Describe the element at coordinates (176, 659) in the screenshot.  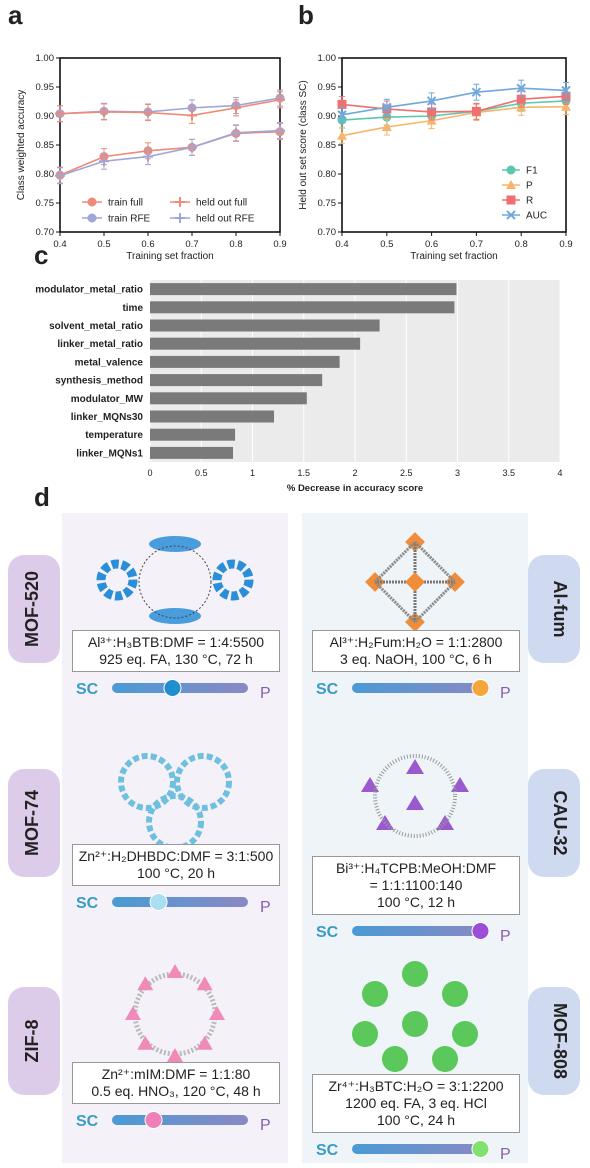
I see `condition-line: 925 eq. FA, 130 °C, 72 h` at that location.